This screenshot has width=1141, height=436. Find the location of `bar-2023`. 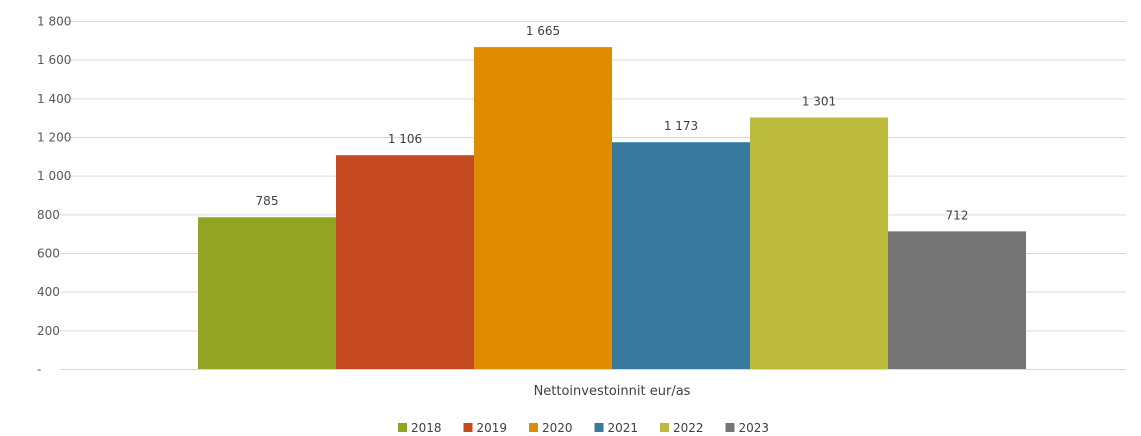

bar-2023 is located at coordinates (957, 300).